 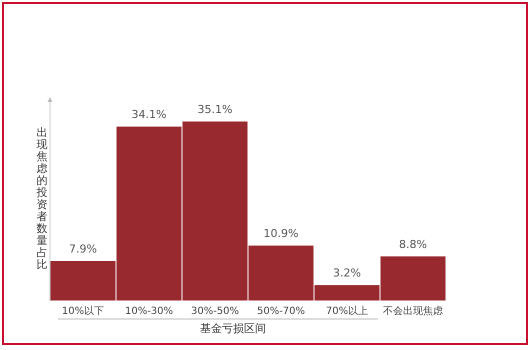 I want to click on data-label: 34.1%, so click(x=149, y=115).